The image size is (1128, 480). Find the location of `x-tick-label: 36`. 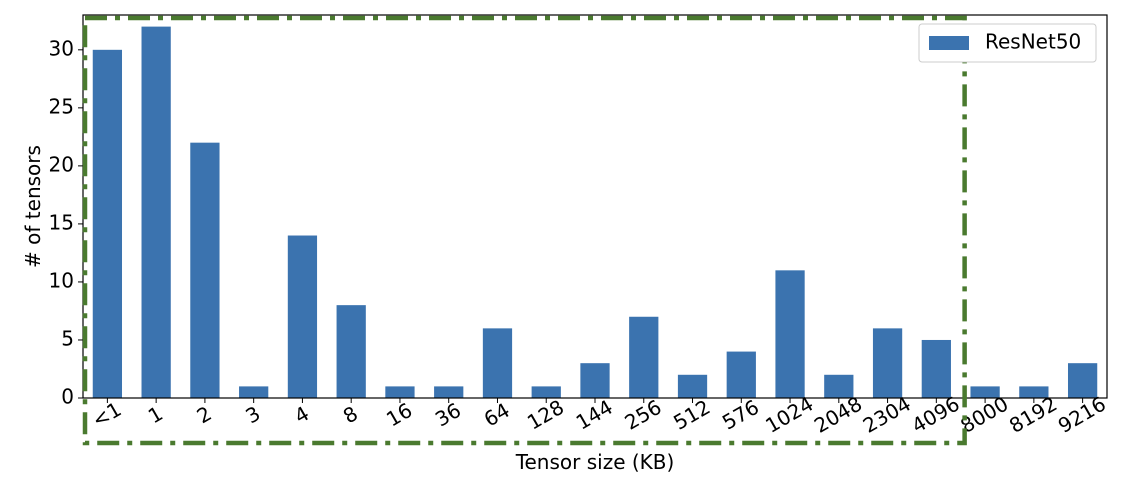

x-tick-label: 36 is located at coordinates (448, 415).